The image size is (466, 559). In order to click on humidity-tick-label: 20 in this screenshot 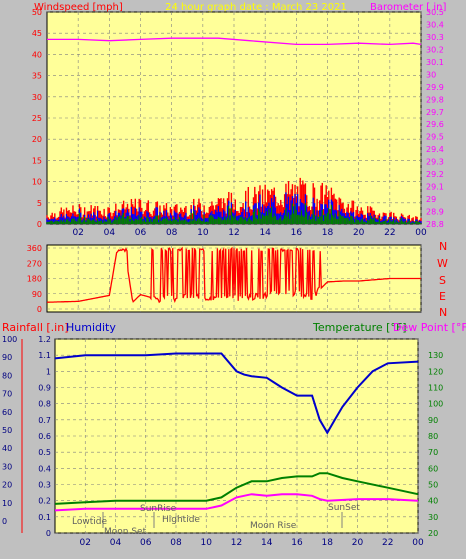, I will do `click(7, 485)`.